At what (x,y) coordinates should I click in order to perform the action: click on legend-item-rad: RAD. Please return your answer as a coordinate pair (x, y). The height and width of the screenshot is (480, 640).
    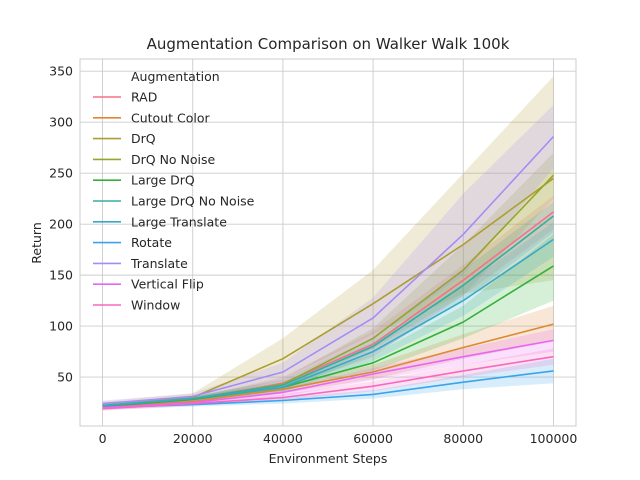
    Looking at the image, I should click on (144, 97).